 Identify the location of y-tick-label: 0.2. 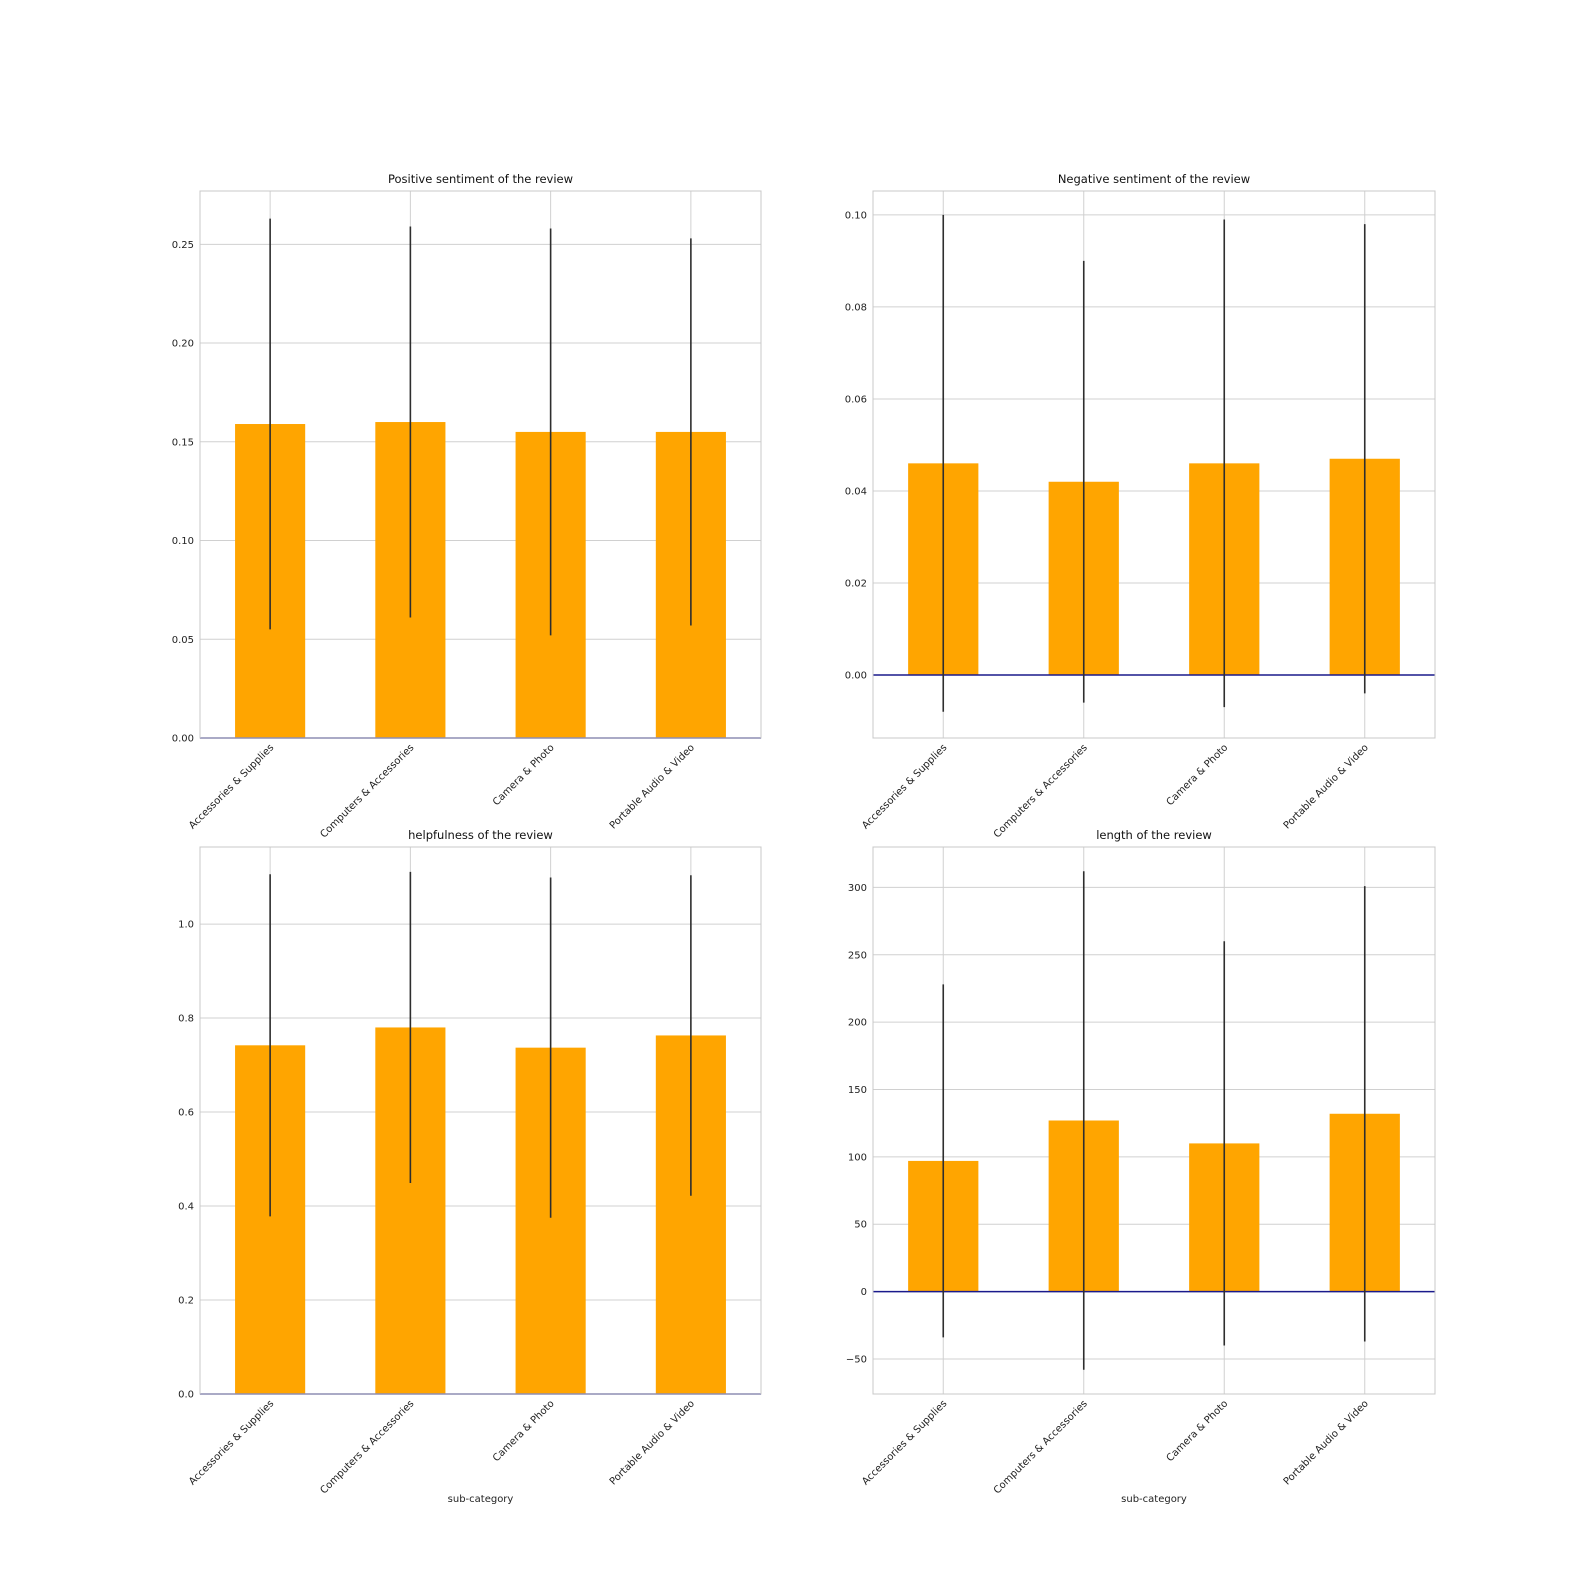
(186, 1301).